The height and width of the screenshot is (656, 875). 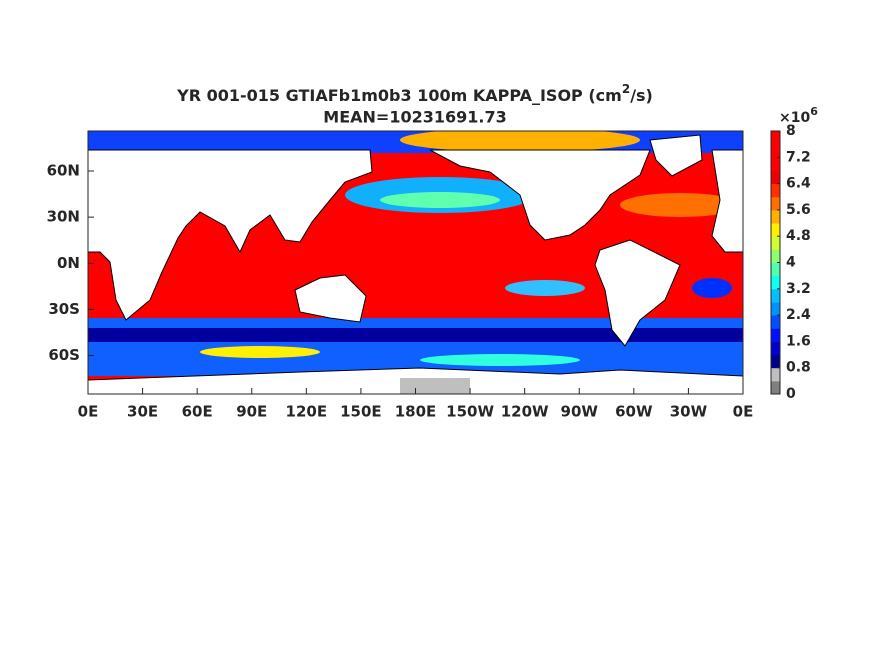 What do you see at coordinates (798, 236) in the screenshot?
I see `colorbar-tick-label: 4.8` at bounding box center [798, 236].